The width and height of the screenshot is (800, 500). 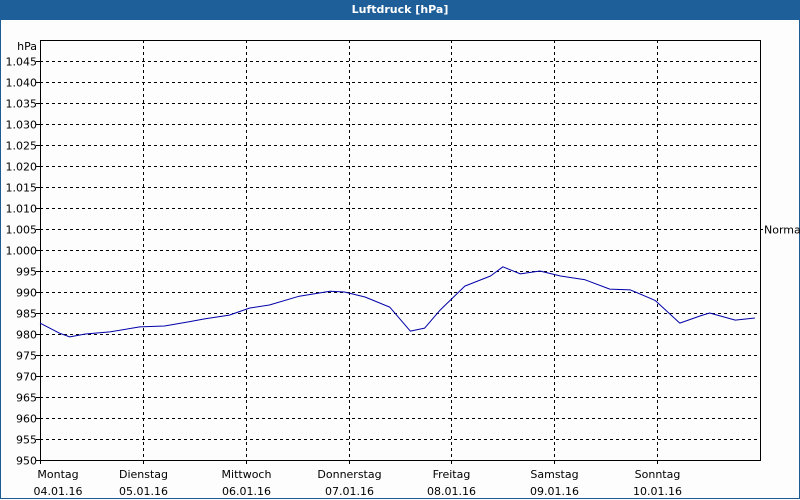 I want to click on window-title: Luftdruck [hPa], so click(x=400, y=10).